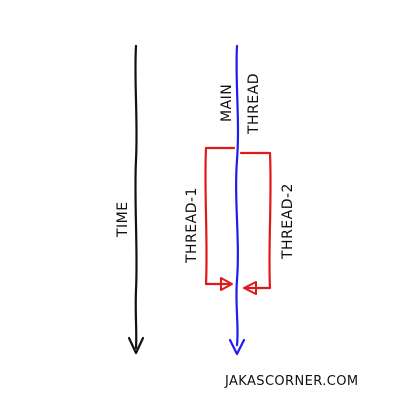  I want to click on main-thread-label-line2: THREAD, so click(254, 104).